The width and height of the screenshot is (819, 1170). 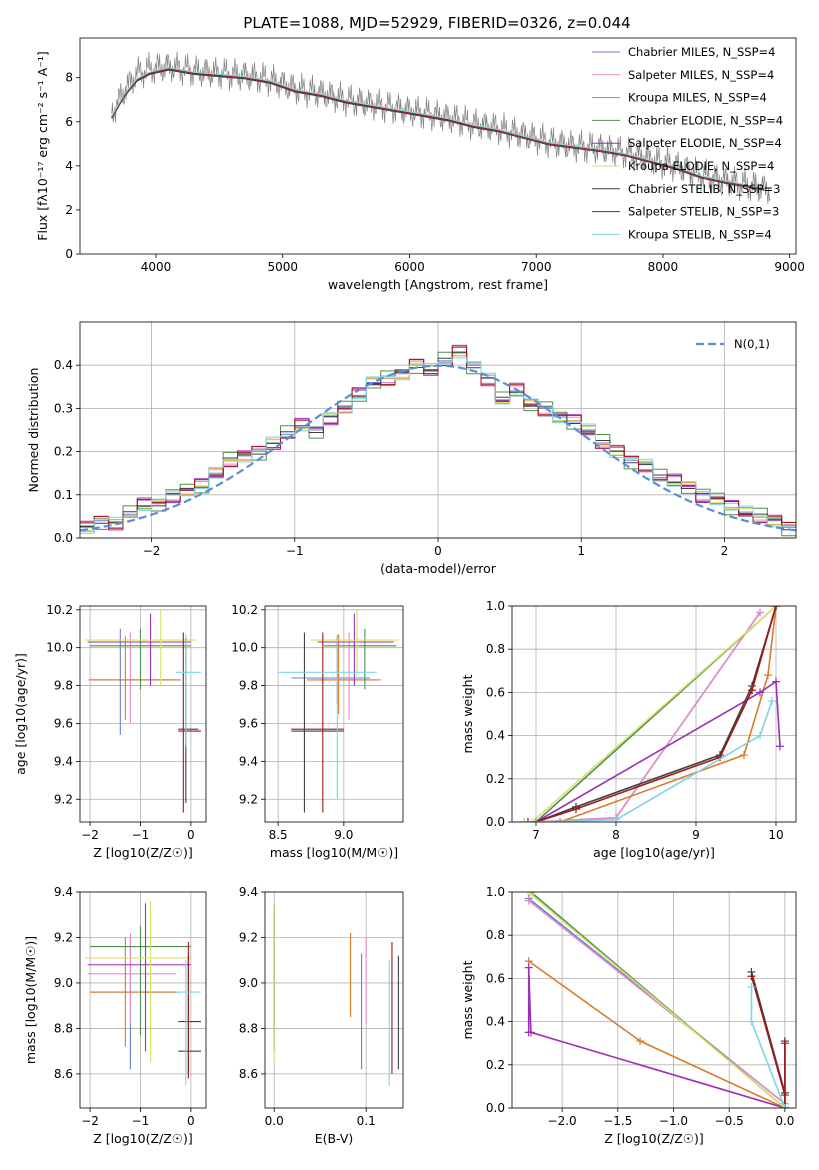 I want to click on y-tick-label: 1.0, so click(x=495, y=892).